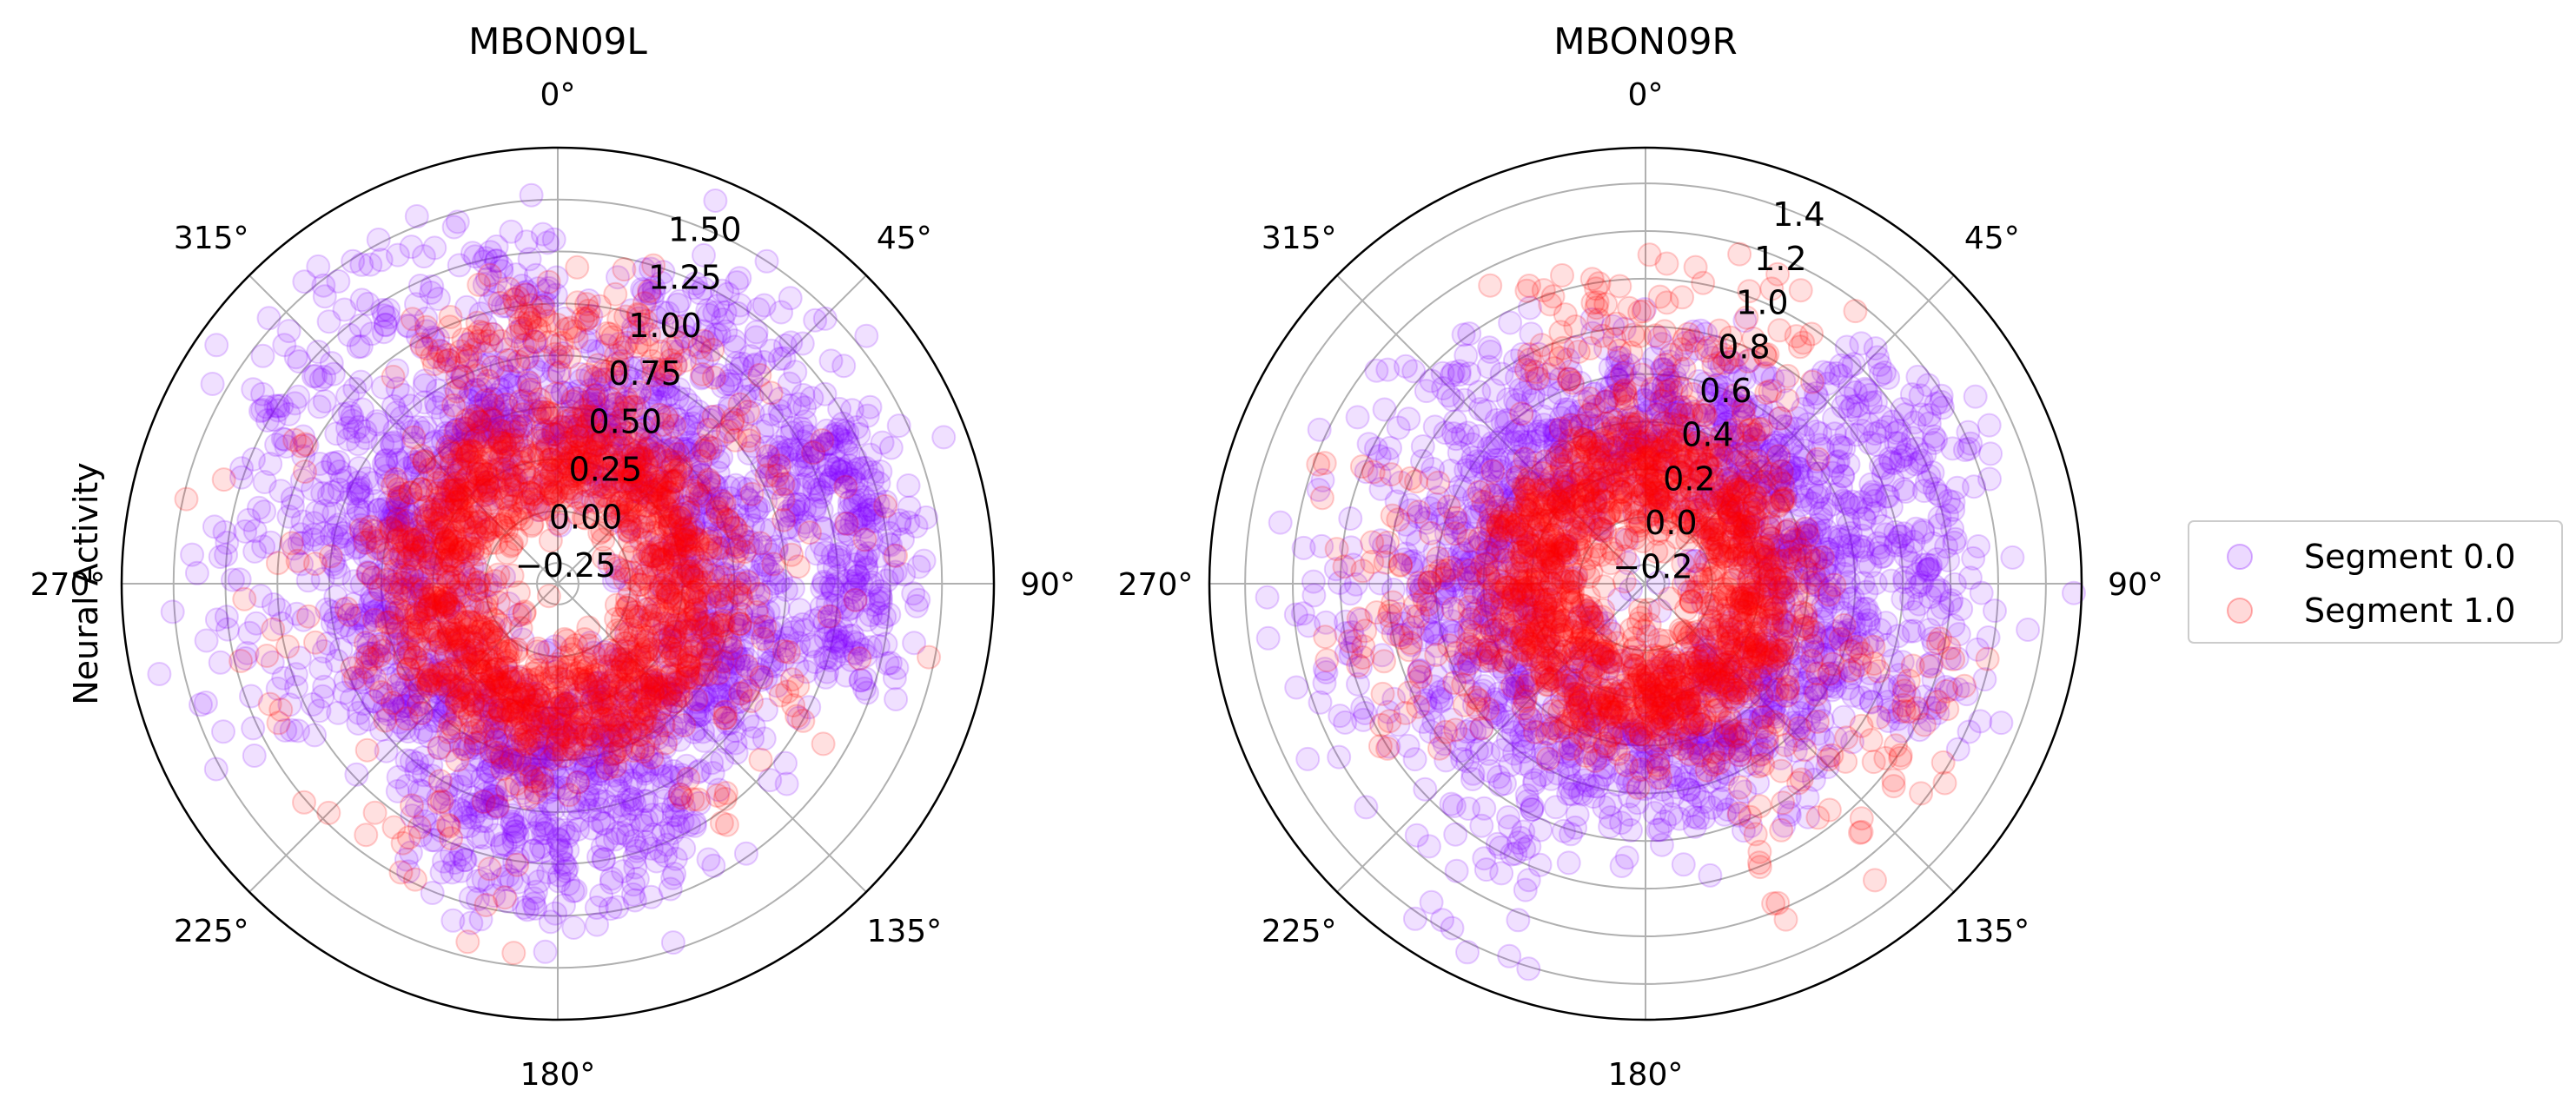 This screenshot has height=1117, width=2576. What do you see at coordinates (712, 429) in the screenshot?
I see `theta-grid-line` at bounding box center [712, 429].